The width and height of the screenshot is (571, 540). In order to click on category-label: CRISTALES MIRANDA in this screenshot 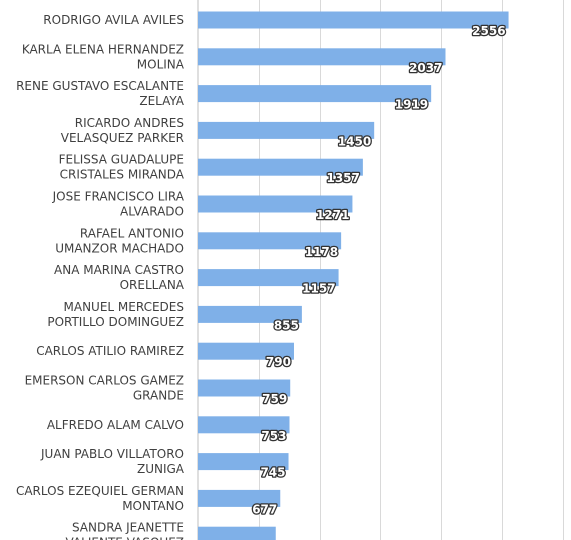, I will do `click(122, 175)`.